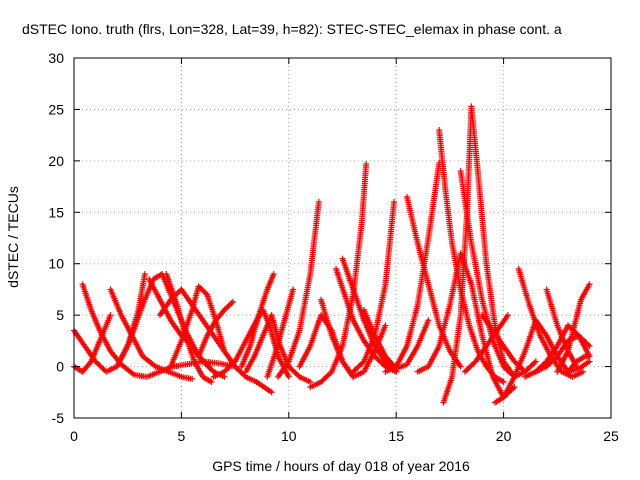  I want to click on x-tick-label: 25, so click(611, 436).